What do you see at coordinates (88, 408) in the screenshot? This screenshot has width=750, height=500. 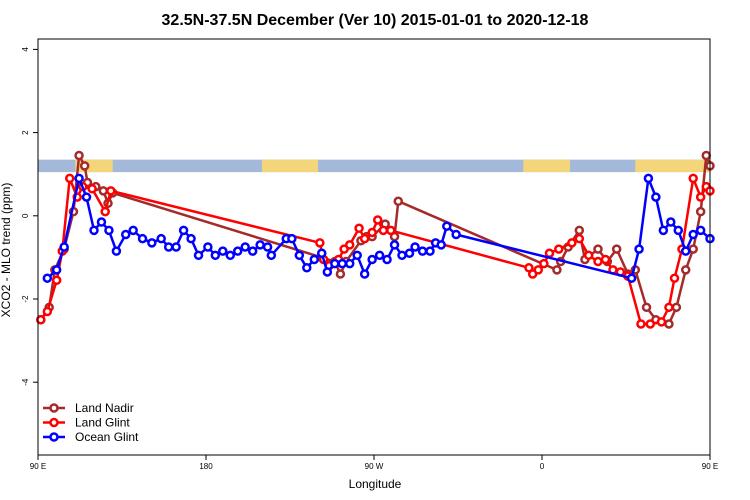 I see `legend-item-land-nadir: Land Nadir` at bounding box center [88, 408].